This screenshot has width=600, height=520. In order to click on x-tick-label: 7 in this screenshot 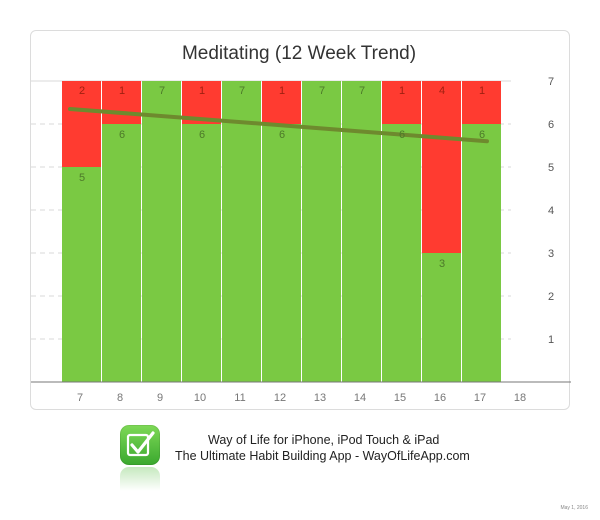, I will do `click(80, 398)`.